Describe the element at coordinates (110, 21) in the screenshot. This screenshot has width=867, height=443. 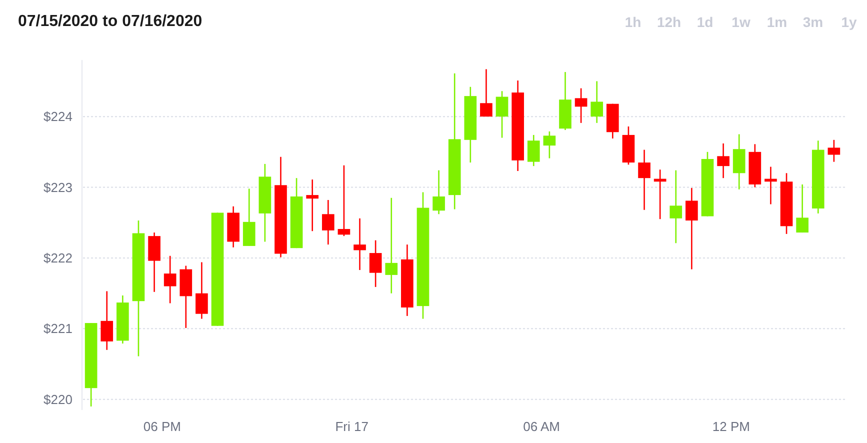
I see `chart-title: 07/15/2020 to 07/16/2020` at that location.